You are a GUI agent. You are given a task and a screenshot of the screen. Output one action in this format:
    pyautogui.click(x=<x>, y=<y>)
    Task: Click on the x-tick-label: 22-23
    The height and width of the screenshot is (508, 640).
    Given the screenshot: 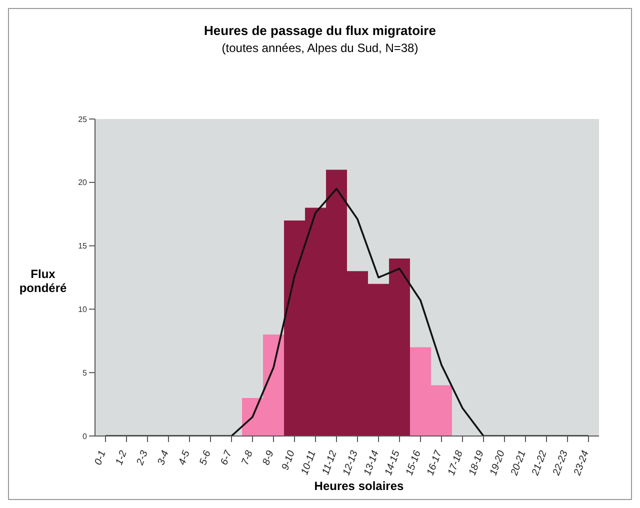 What is the action you would take?
    pyautogui.click(x=560, y=463)
    